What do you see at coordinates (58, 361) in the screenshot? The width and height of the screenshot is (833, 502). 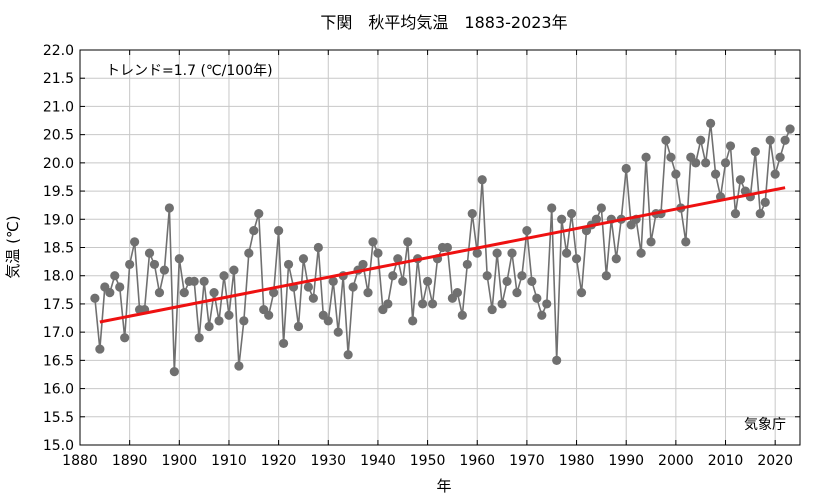 I see `y-tick-label: 16.5` at bounding box center [58, 361].